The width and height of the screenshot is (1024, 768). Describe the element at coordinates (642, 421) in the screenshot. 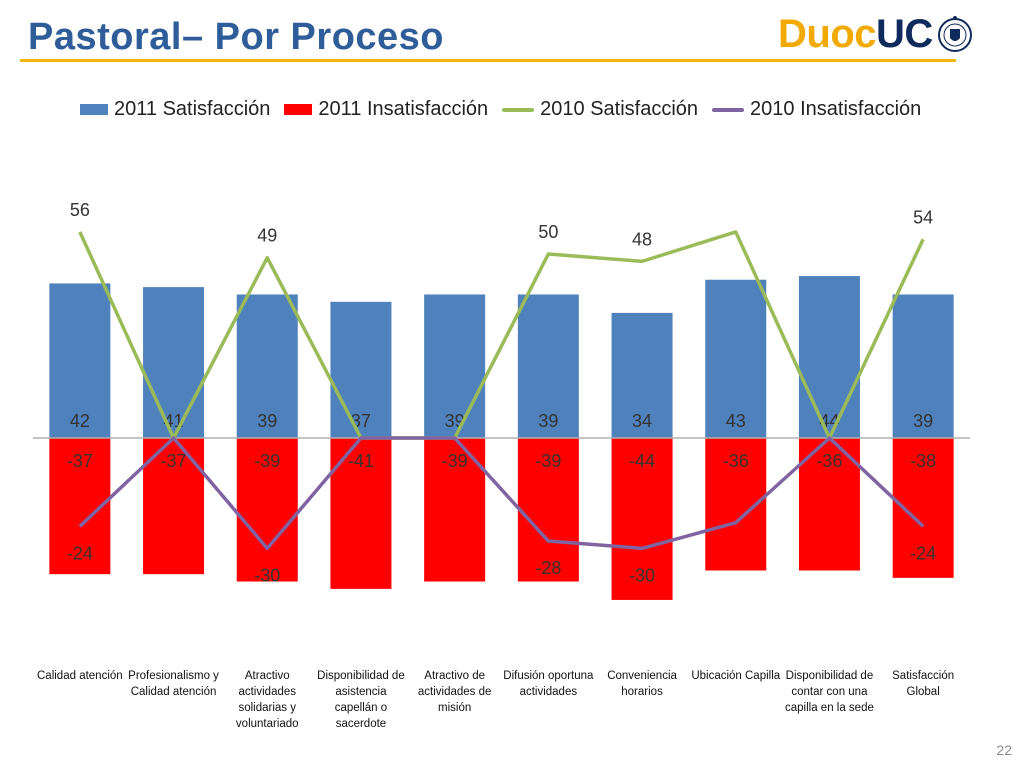

I see `bar-value-label: 34` at that location.